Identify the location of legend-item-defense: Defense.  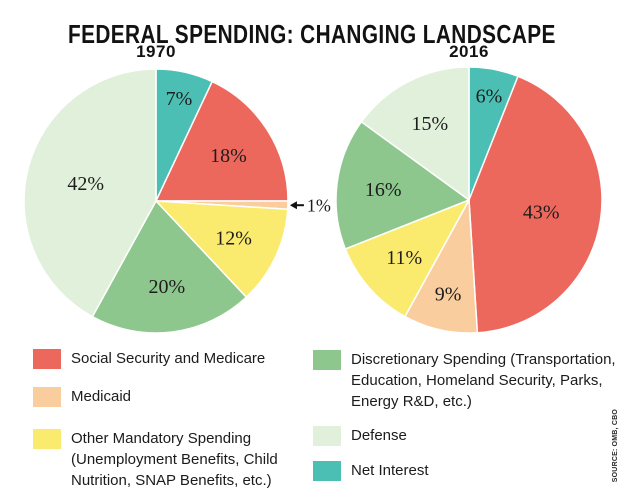
(468, 435).